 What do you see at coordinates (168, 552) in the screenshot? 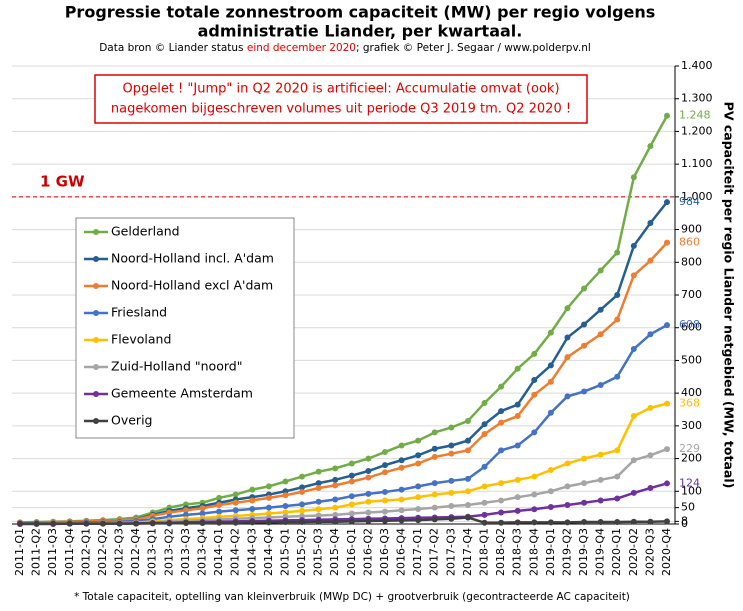
I see `x-tick-label: 2013-Q2` at bounding box center [168, 552].